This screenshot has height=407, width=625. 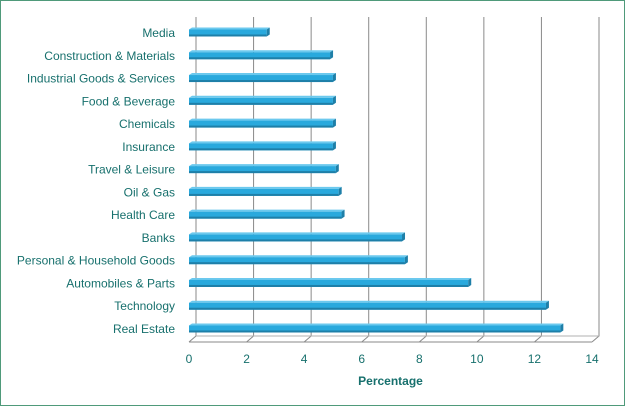 I want to click on x-tick-label: 4, so click(x=304, y=359).